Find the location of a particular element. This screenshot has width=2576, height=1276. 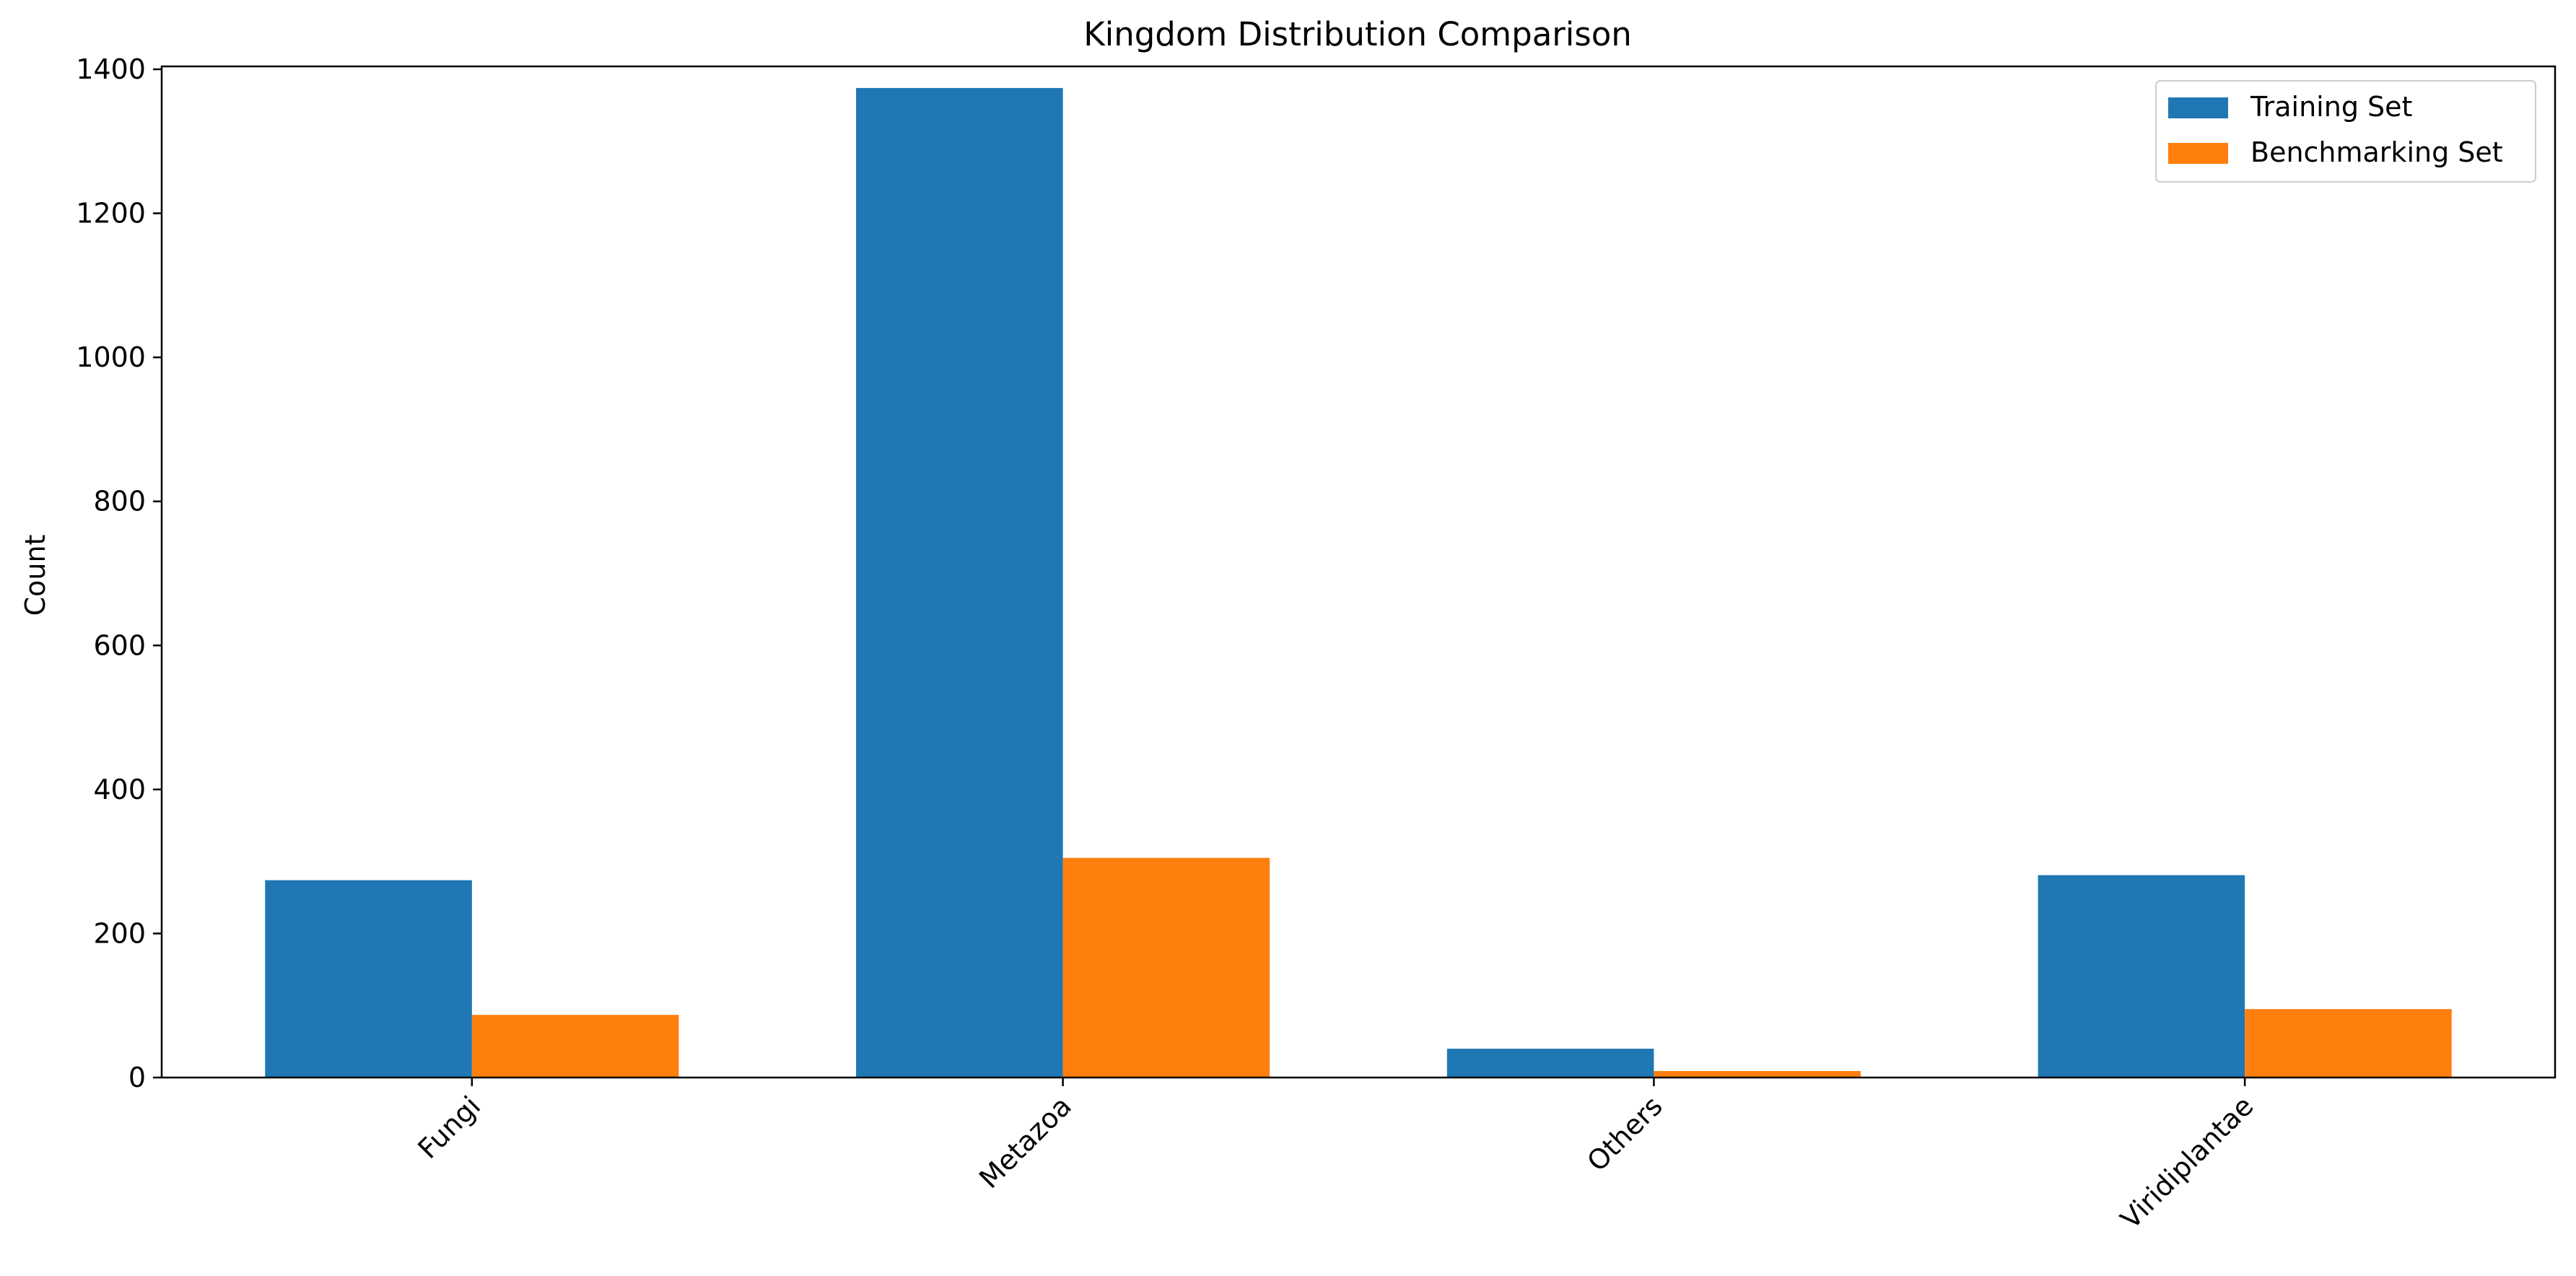

y-tick-label: 0 is located at coordinates (137, 1077).